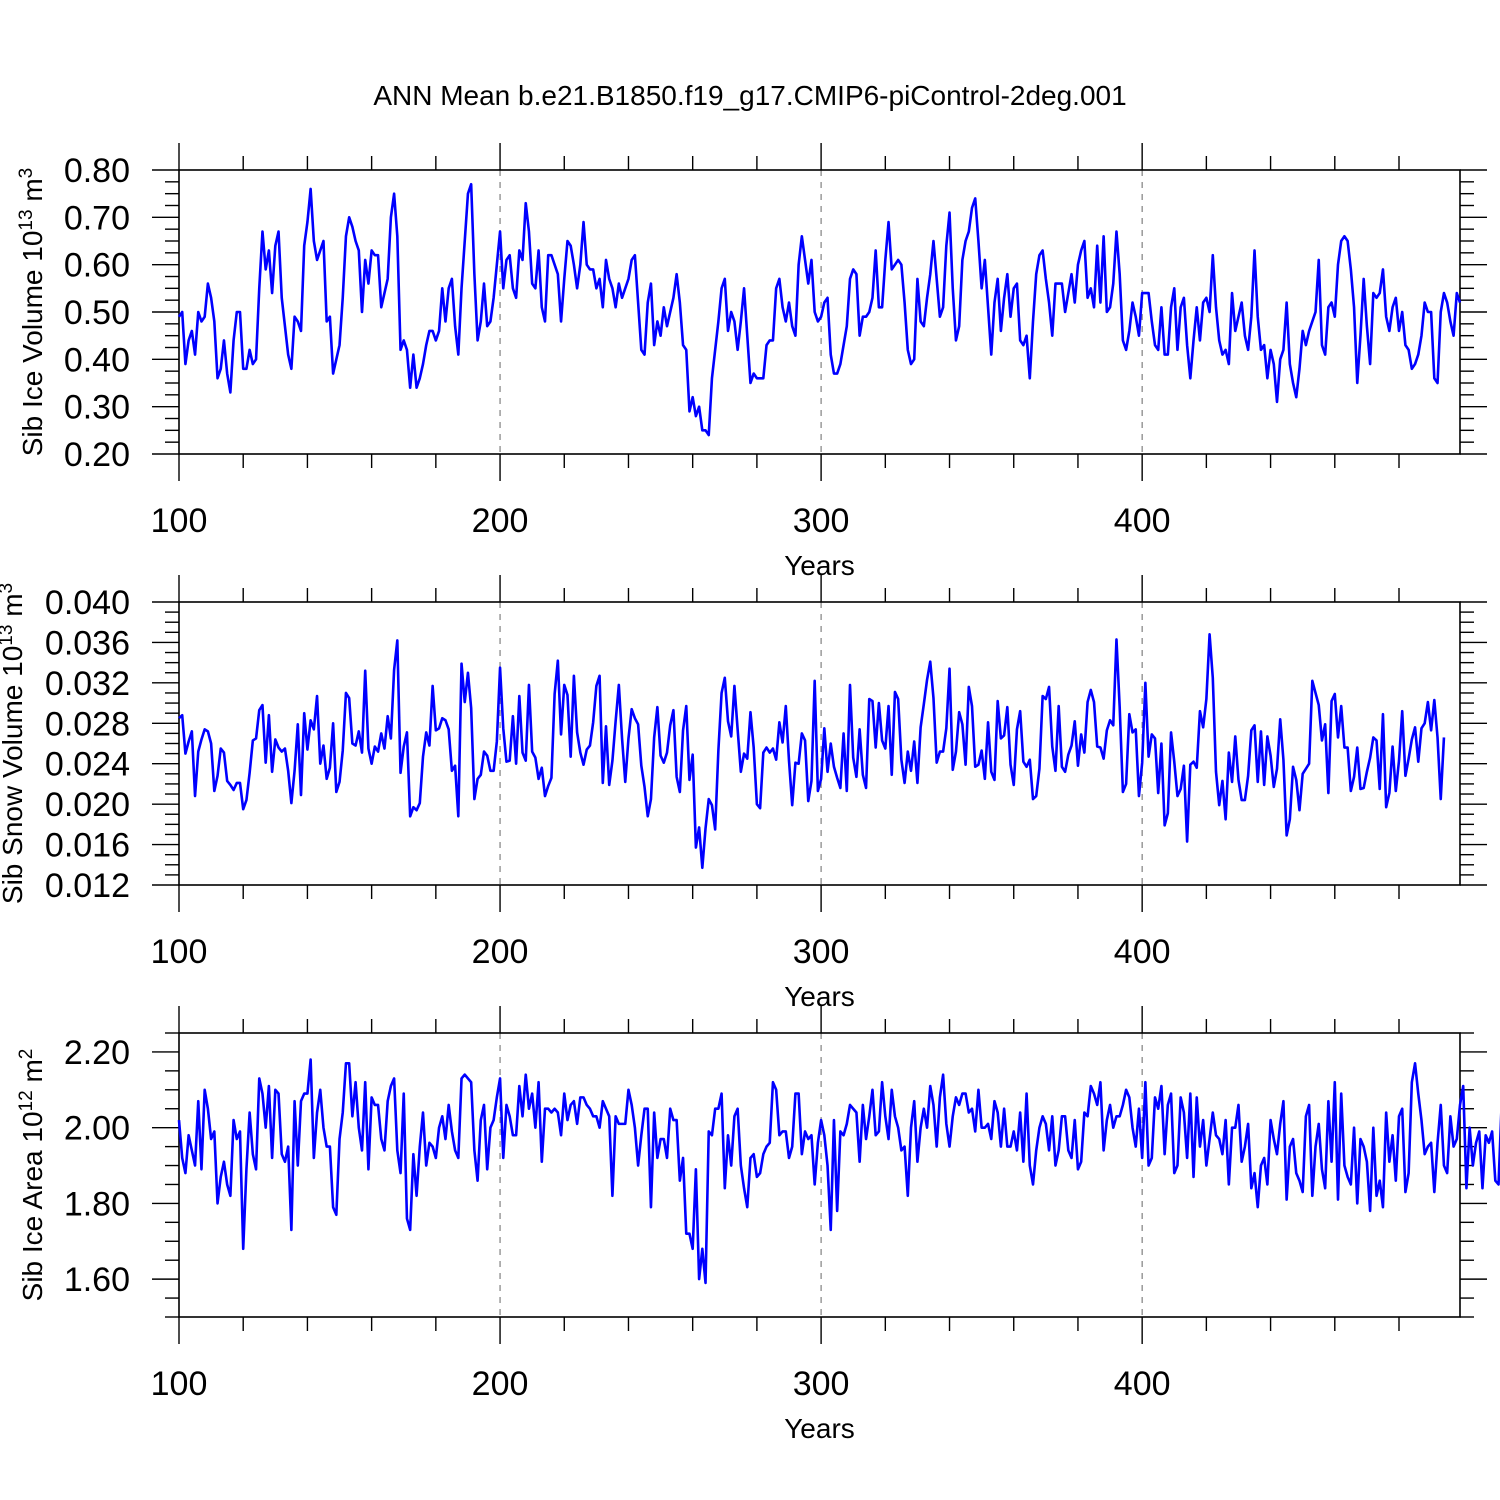  What do you see at coordinates (97, 1053) in the screenshot?
I see `y-tick-label: 2.20` at bounding box center [97, 1053].